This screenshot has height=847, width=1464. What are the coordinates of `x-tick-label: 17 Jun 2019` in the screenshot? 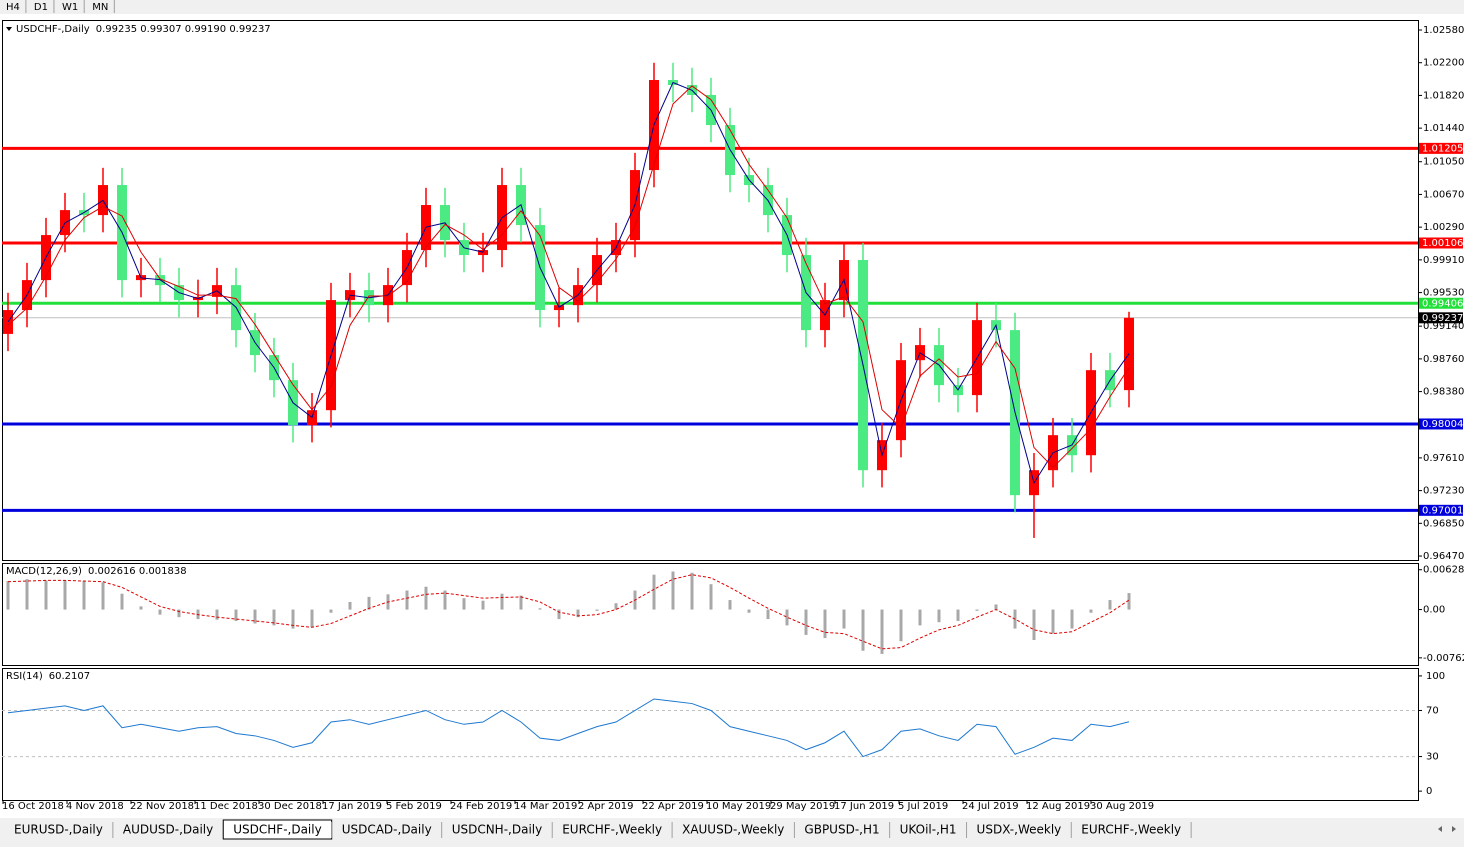 It's located at (864, 806).